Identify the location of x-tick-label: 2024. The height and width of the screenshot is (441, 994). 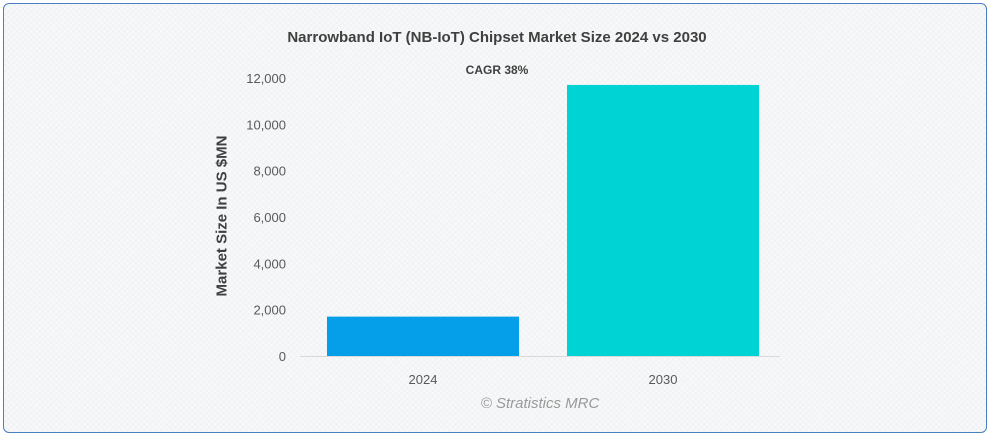
(423, 379).